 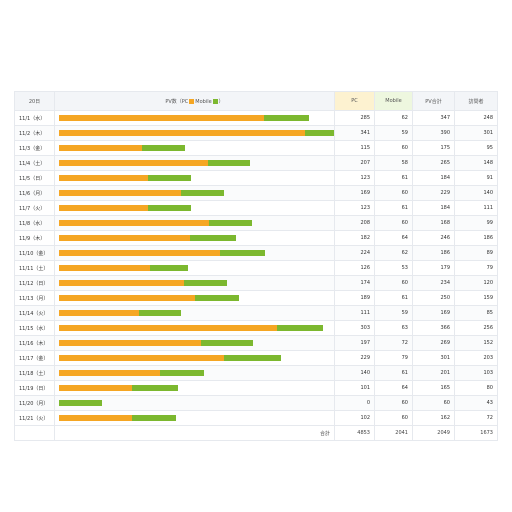 What do you see at coordinates (433, 238) in the screenshot?
I see `row-sum: 246` at bounding box center [433, 238].